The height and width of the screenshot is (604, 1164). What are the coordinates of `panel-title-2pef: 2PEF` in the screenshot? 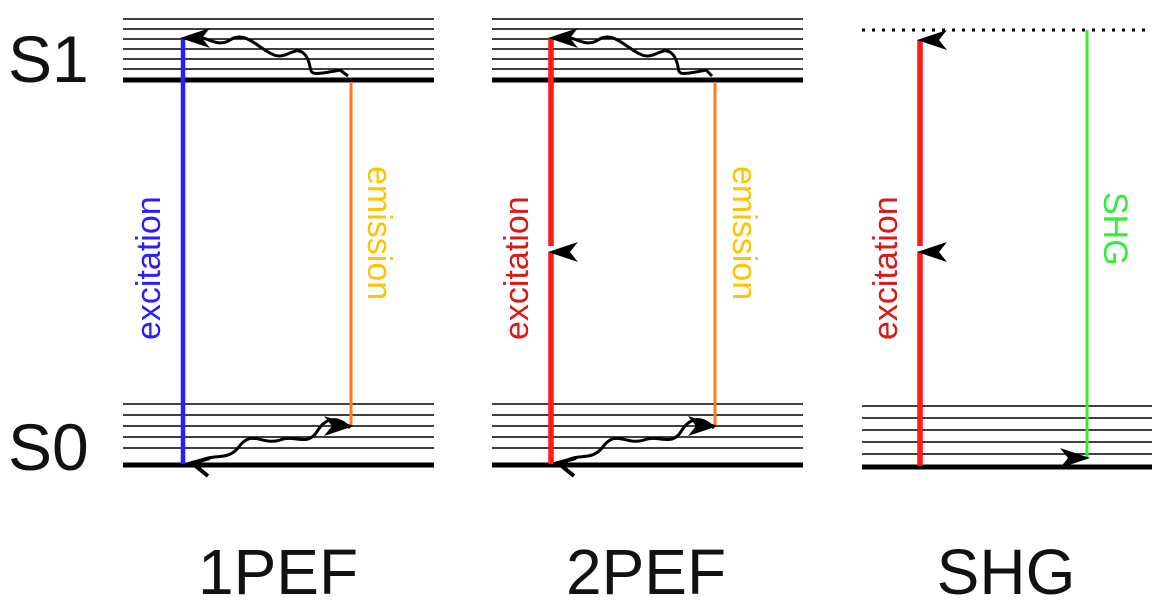 It's located at (646, 570).